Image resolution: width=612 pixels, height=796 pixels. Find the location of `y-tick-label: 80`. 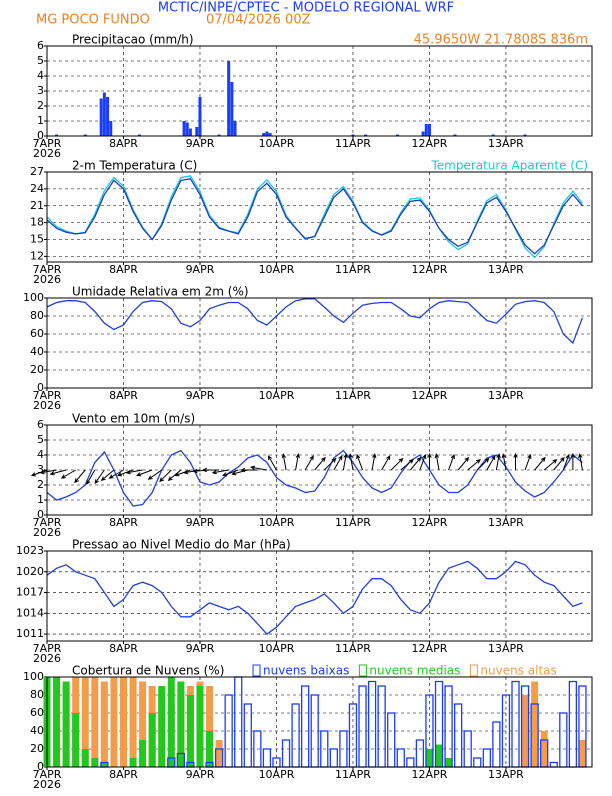

y-tick-label: 80 is located at coordinates (37, 315).